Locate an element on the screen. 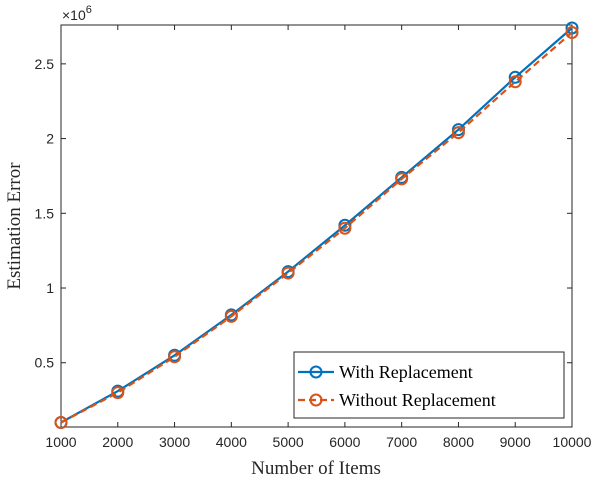  x-tick-label: 2000 is located at coordinates (117, 442).